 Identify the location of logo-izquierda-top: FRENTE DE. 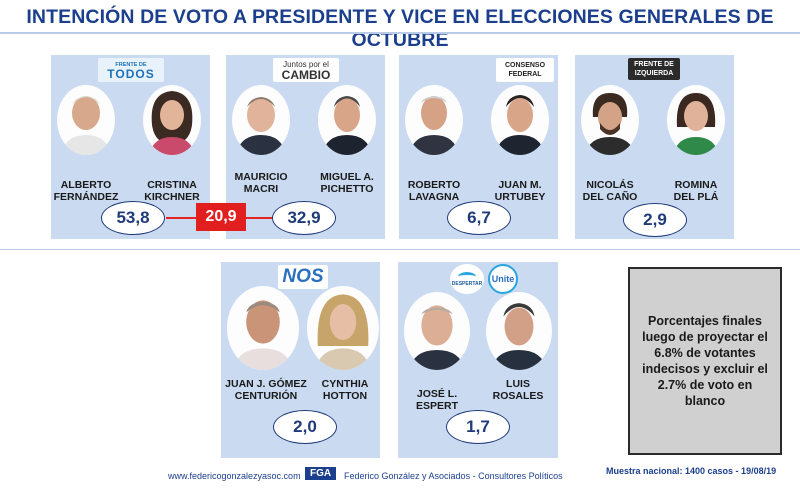
(654, 64).